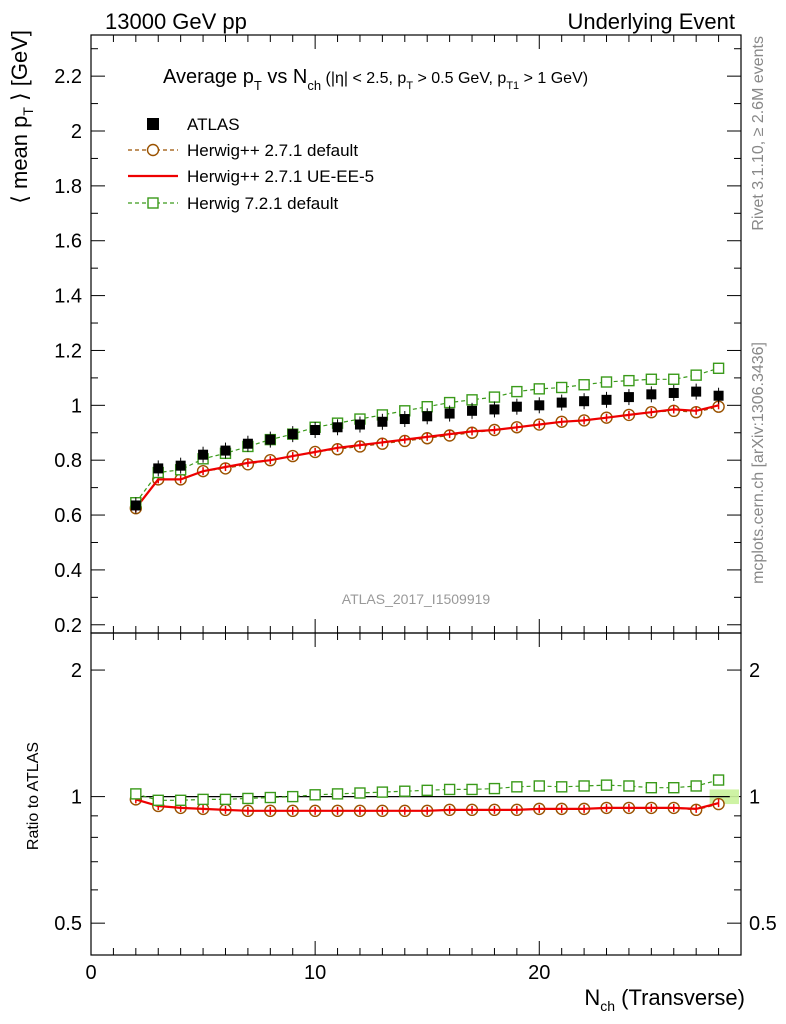 The height and width of the screenshot is (1024, 786). I want to click on y-tick-label: 1.2, so click(68, 351).